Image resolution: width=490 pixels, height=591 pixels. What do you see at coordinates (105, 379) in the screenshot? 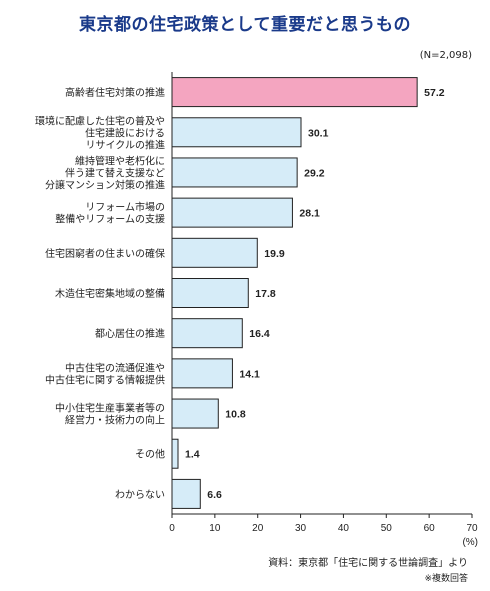
I see `category-label: 中古住宅に関する情報提供` at bounding box center [105, 379].